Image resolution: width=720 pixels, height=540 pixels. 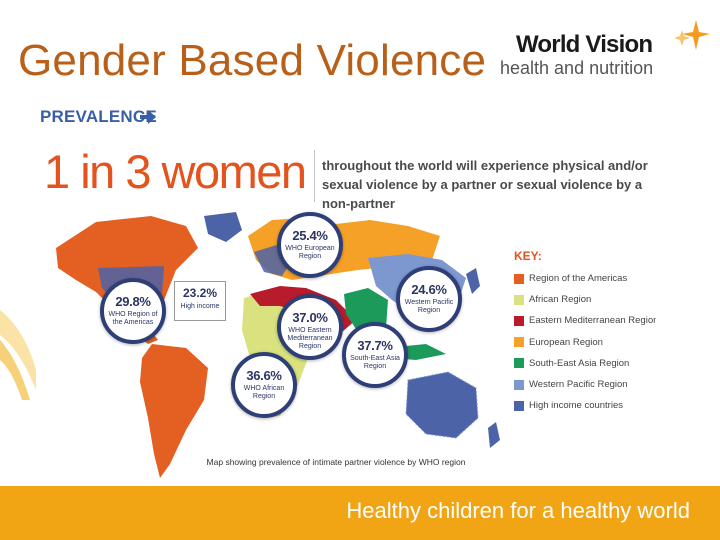 I want to click on bubble-africa: 36.6% WHO African Region, so click(x=264, y=385).